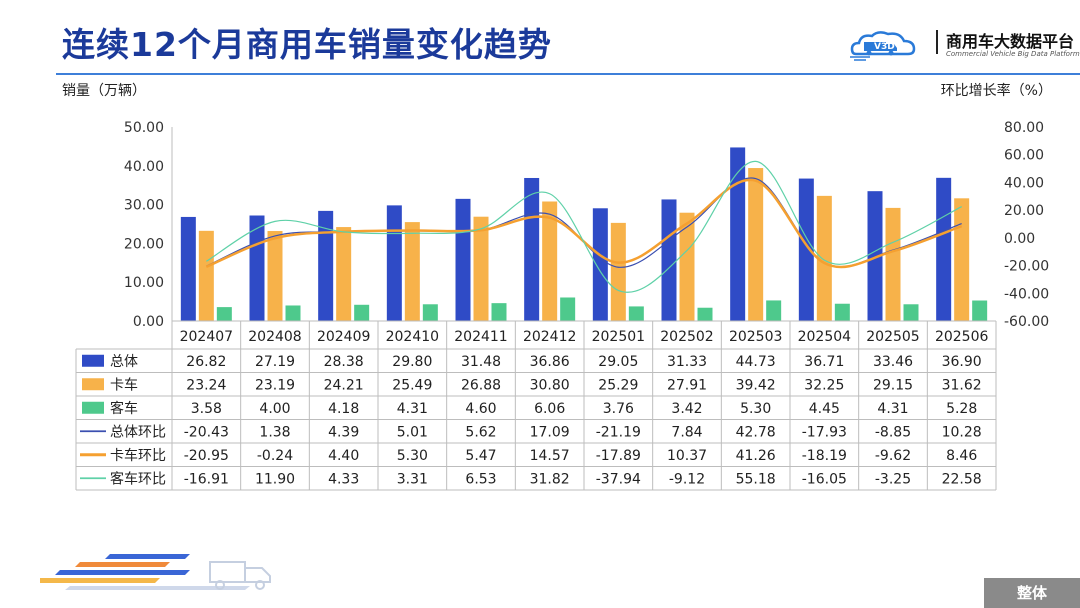  I want to click on table-cell-总体-202409: 28.38, so click(344, 362).